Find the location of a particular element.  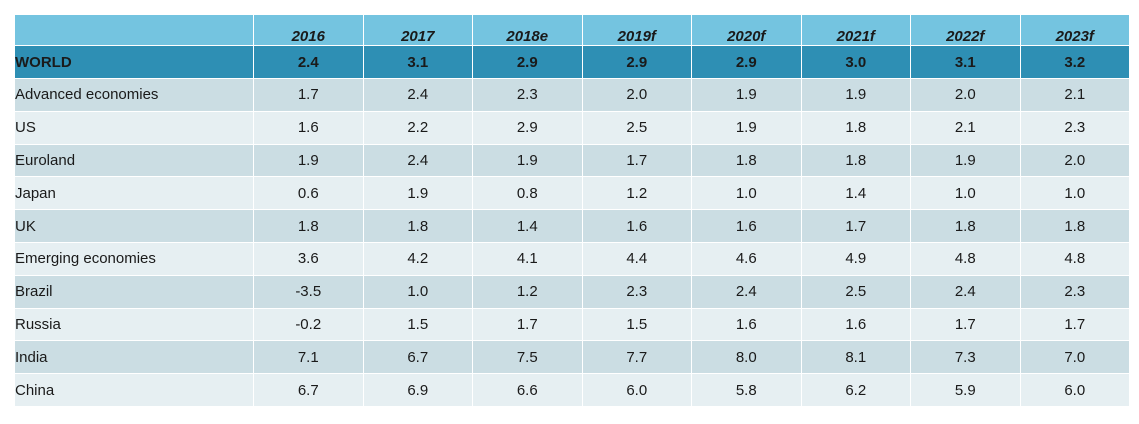

table-row: UK 1.8 1.8 1.4 1.6 1.6 1.7 1.8 1.8 is located at coordinates (572, 226).